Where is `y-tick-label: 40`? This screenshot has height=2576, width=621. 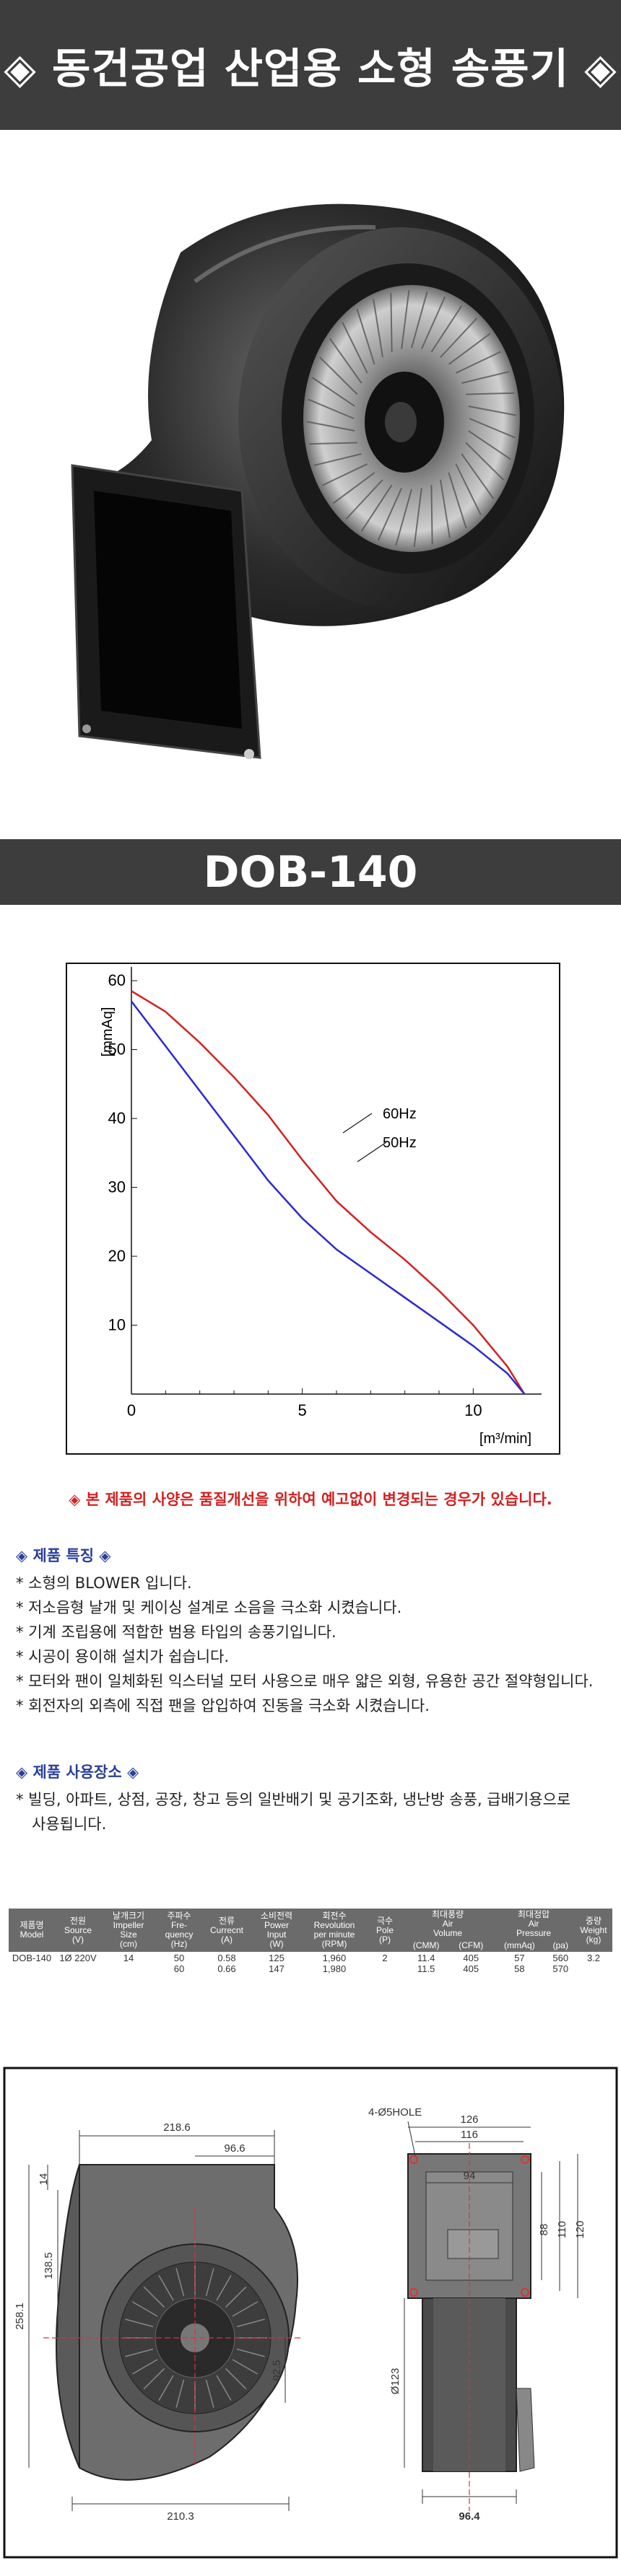 y-tick-label: 40 is located at coordinates (117, 1118).